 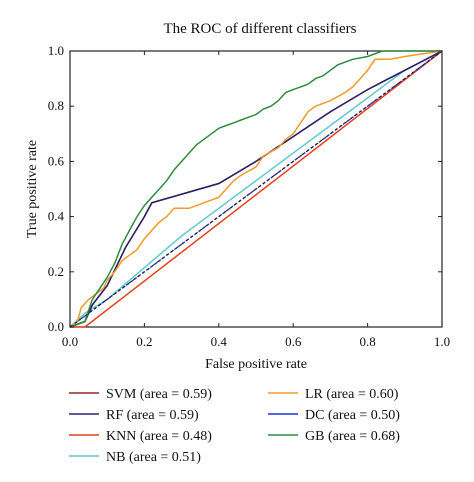 What do you see at coordinates (144, 341) in the screenshot?
I see `x-tick-label: 0.2` at bounding box center [144, 341].